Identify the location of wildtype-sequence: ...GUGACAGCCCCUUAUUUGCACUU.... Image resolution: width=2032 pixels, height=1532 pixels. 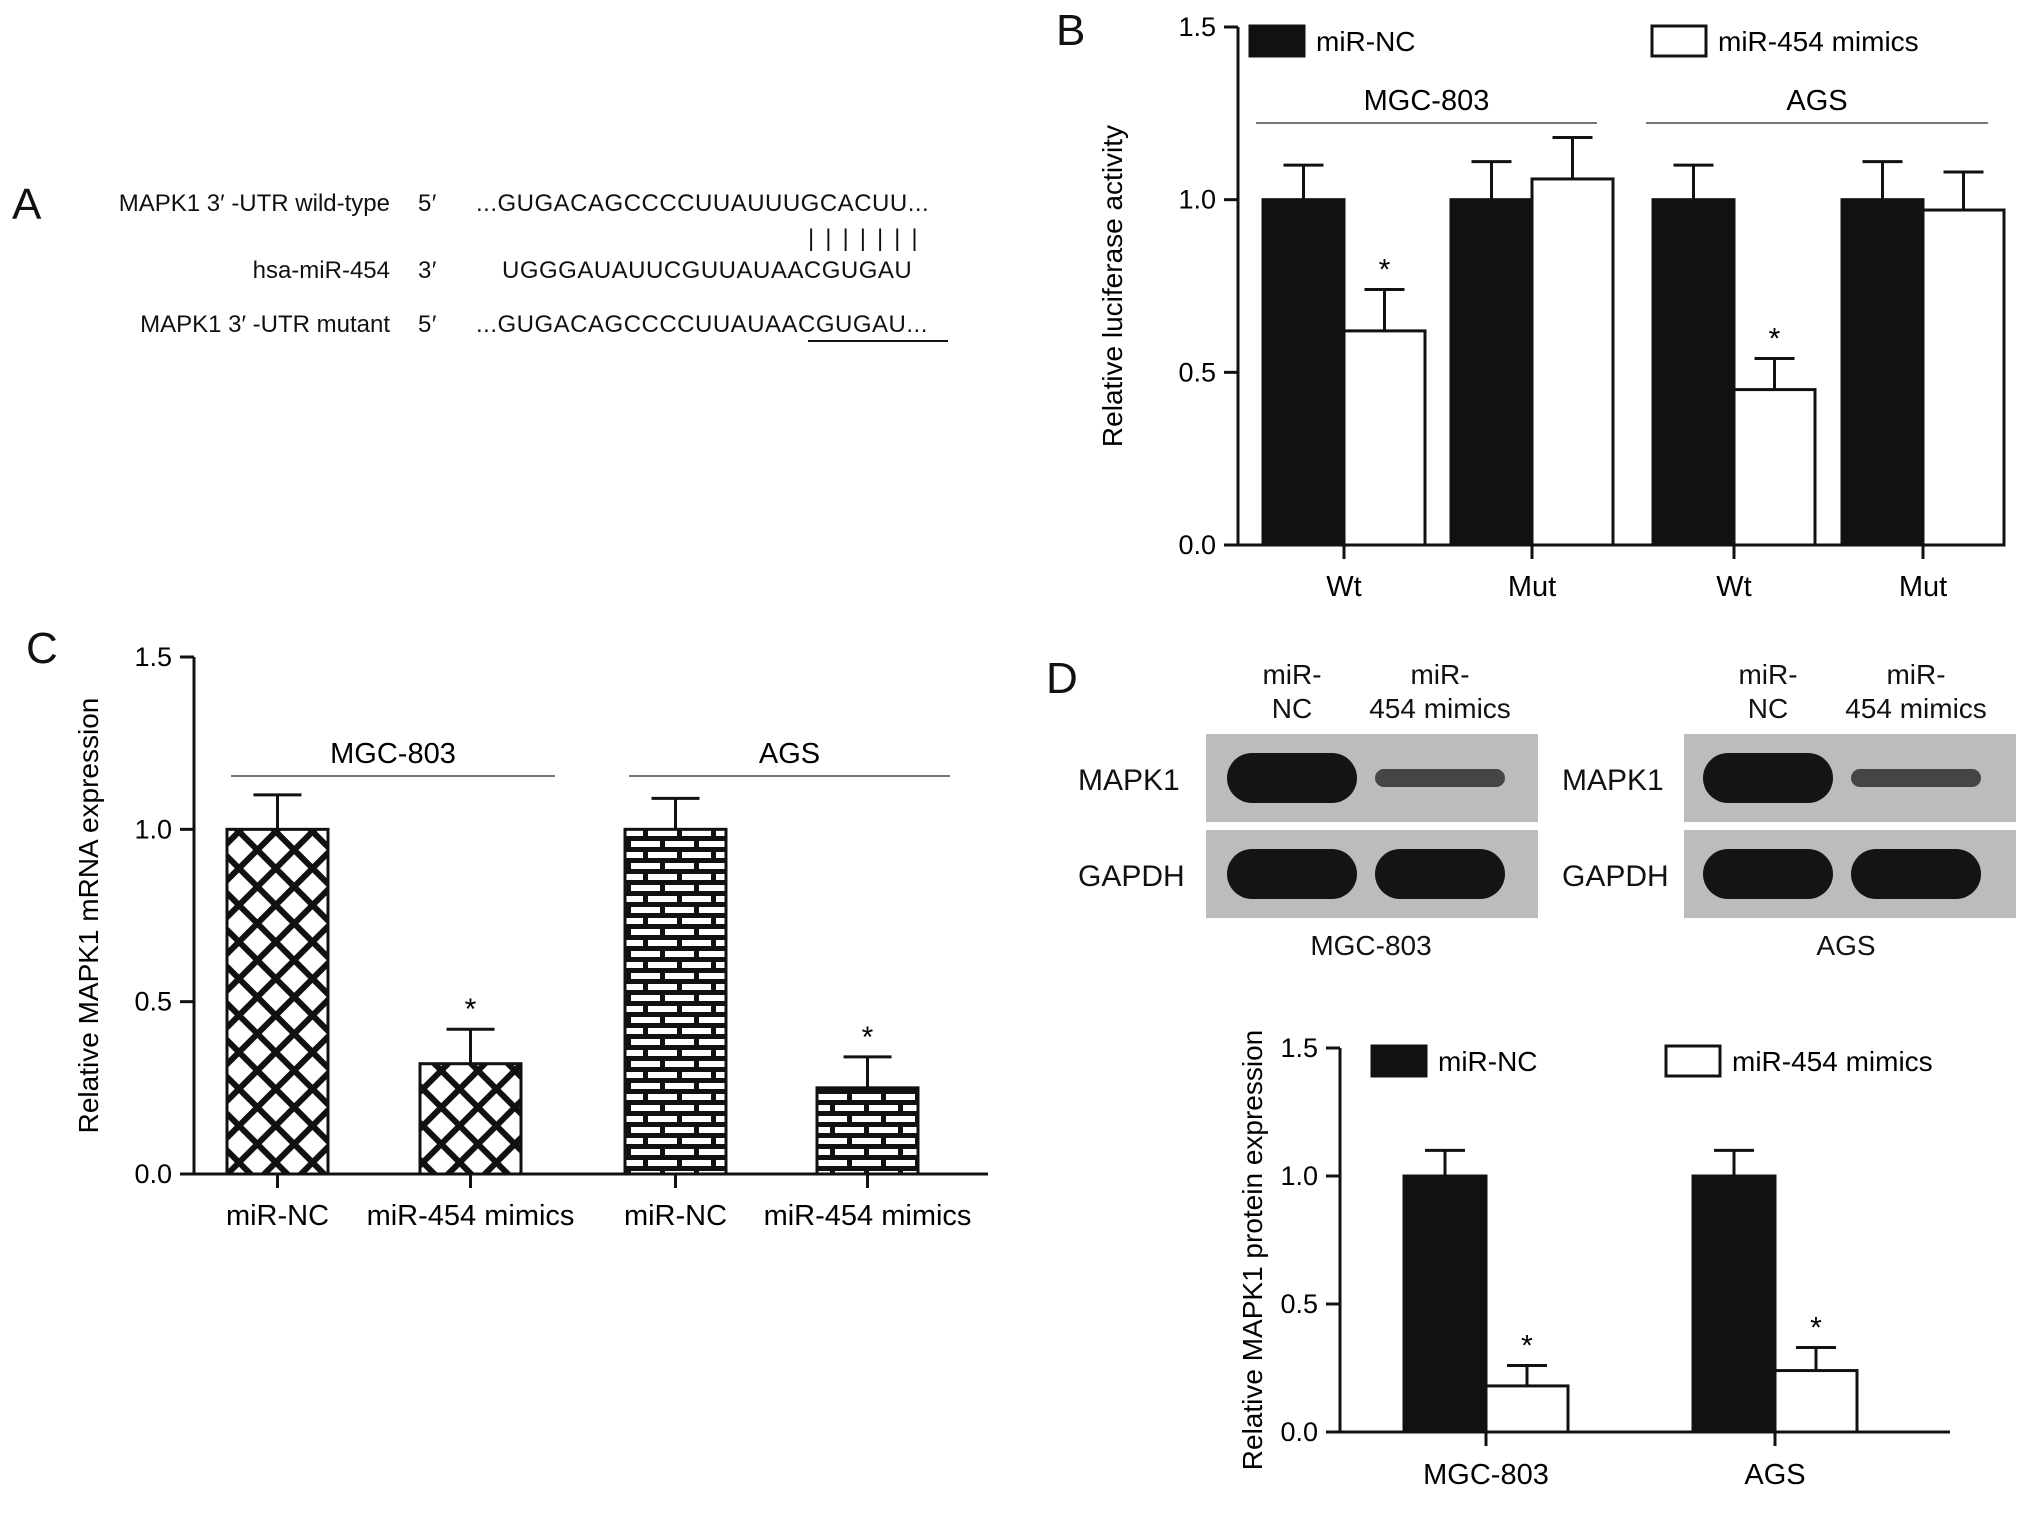
(703, 203).